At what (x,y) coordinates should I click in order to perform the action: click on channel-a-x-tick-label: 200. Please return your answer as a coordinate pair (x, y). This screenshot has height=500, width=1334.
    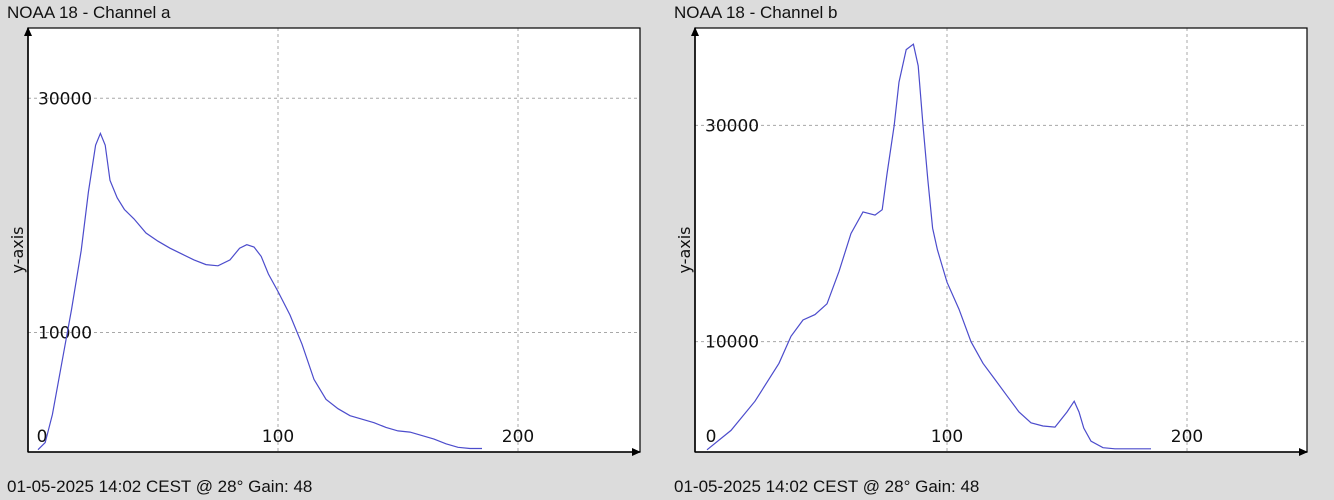
    Looking at the image, I should click on (518, 437).